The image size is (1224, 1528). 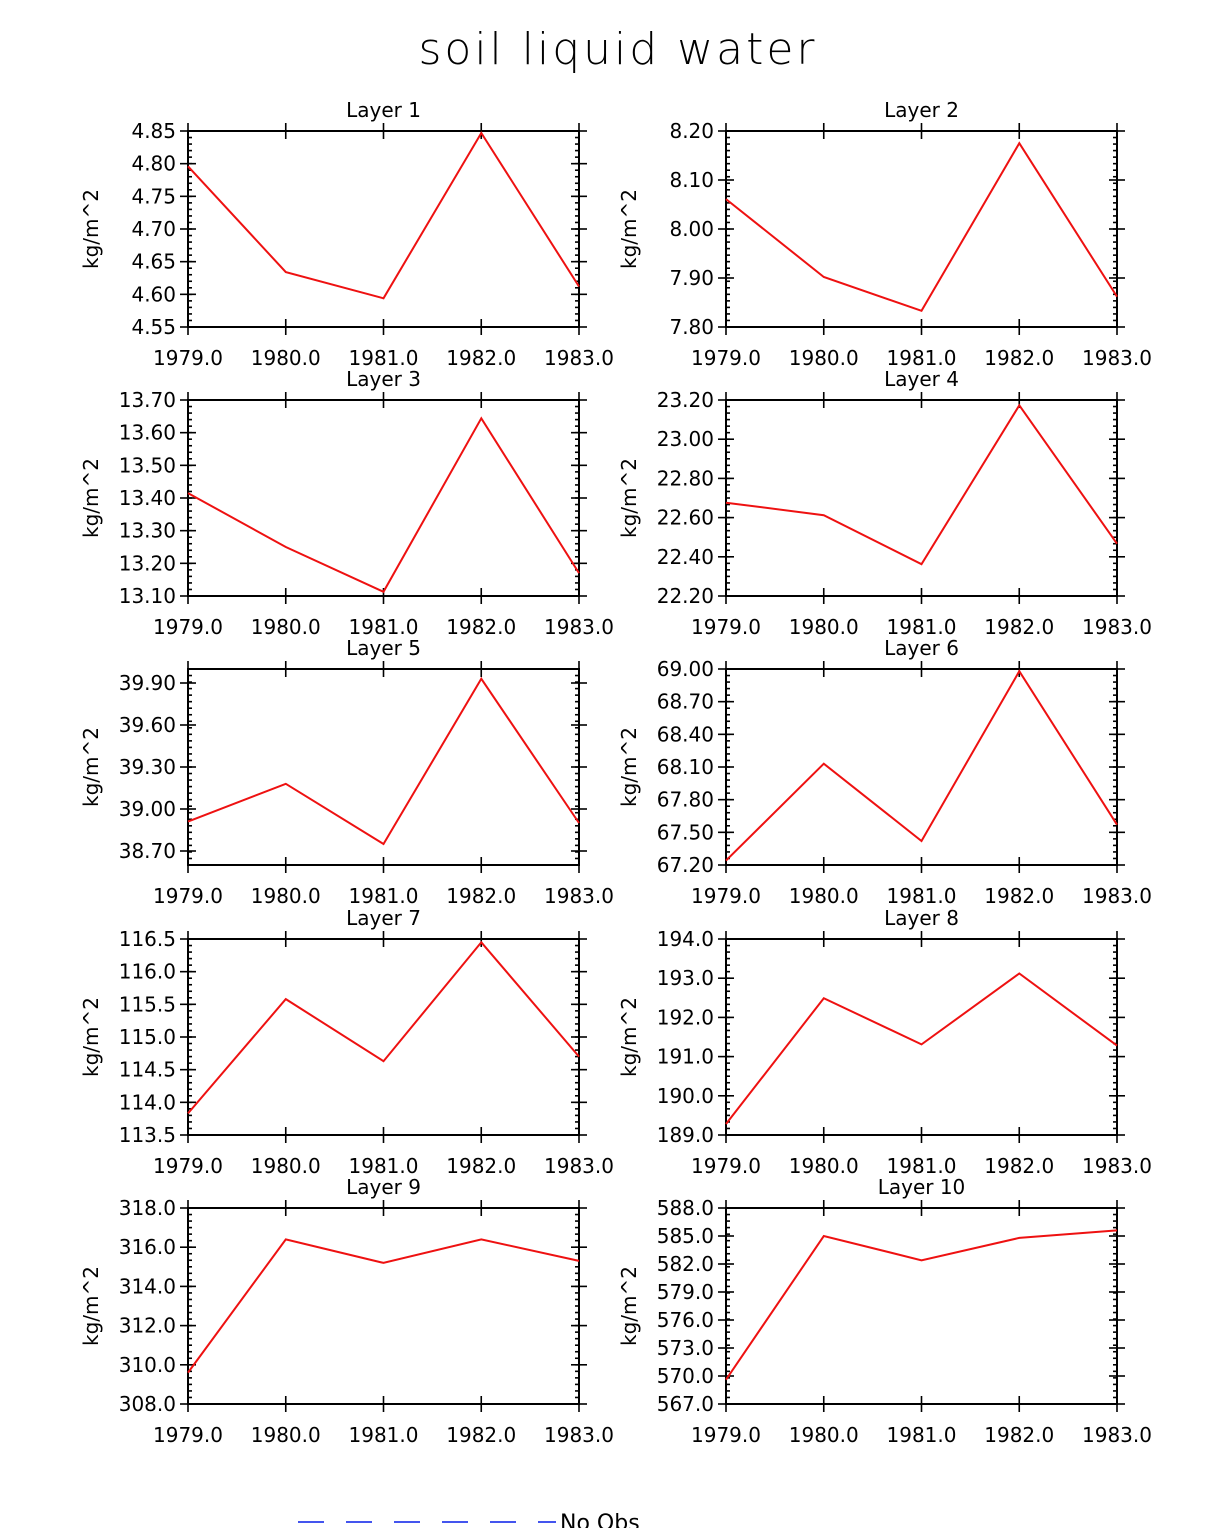 What do you see at coordinates (153, 262) in the screenshot?
I see `y-tick-label: 4.65` at bounding box center [153, 262].